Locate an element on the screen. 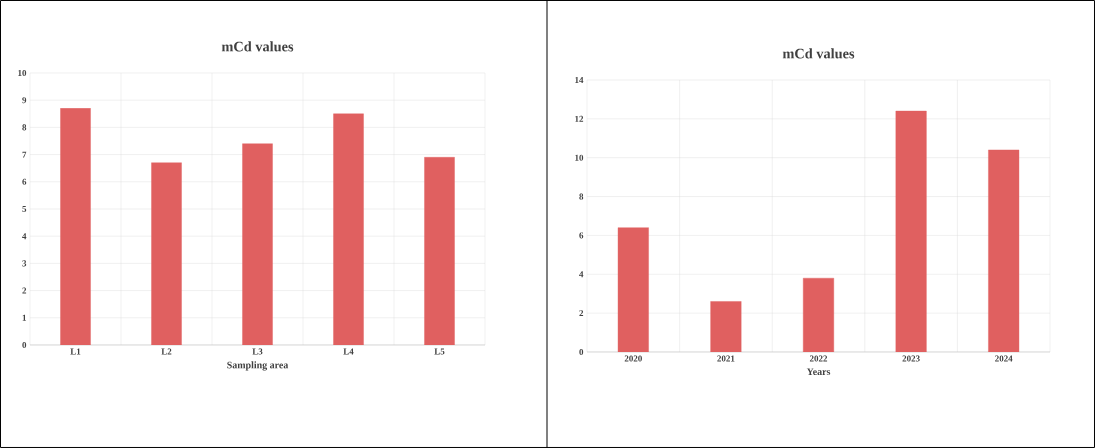  y-tick-label: 7 is located at coordinates (24, 154).